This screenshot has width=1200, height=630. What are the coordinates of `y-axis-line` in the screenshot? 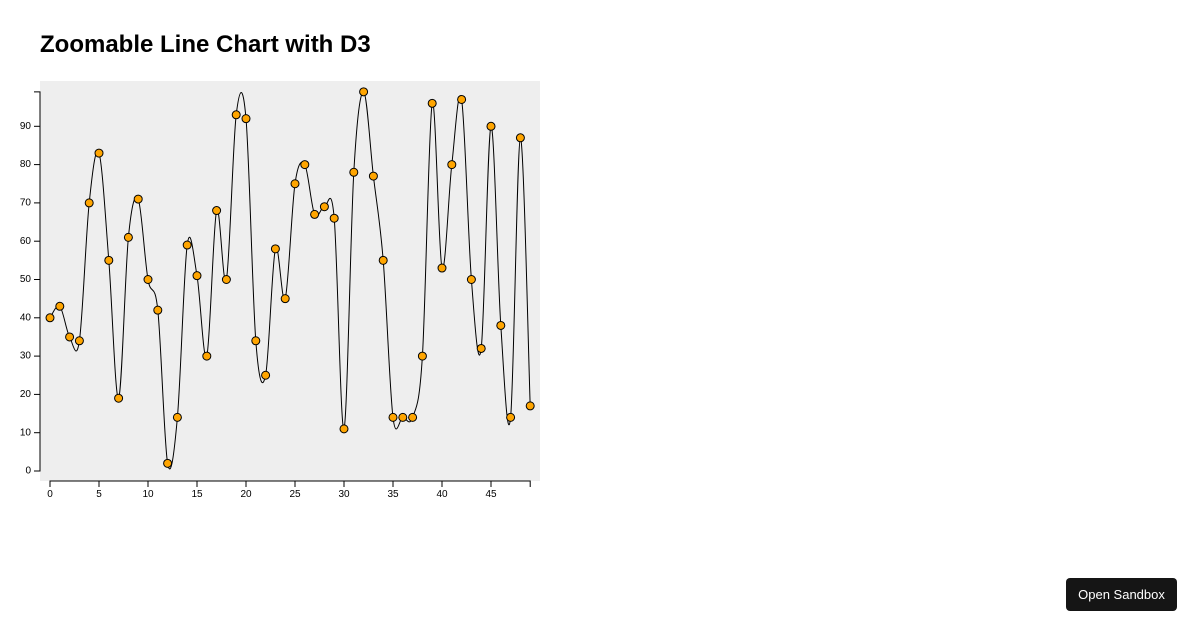 It's located at (37, 281).